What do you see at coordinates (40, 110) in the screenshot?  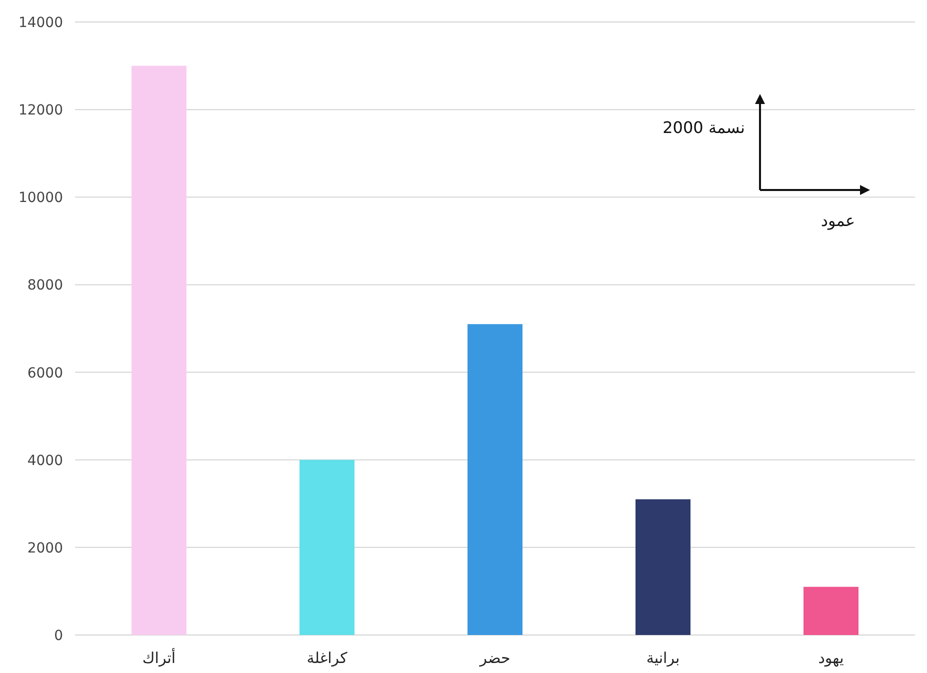 I see `y-tick-label: 12000` at bounding box center [40, 110].